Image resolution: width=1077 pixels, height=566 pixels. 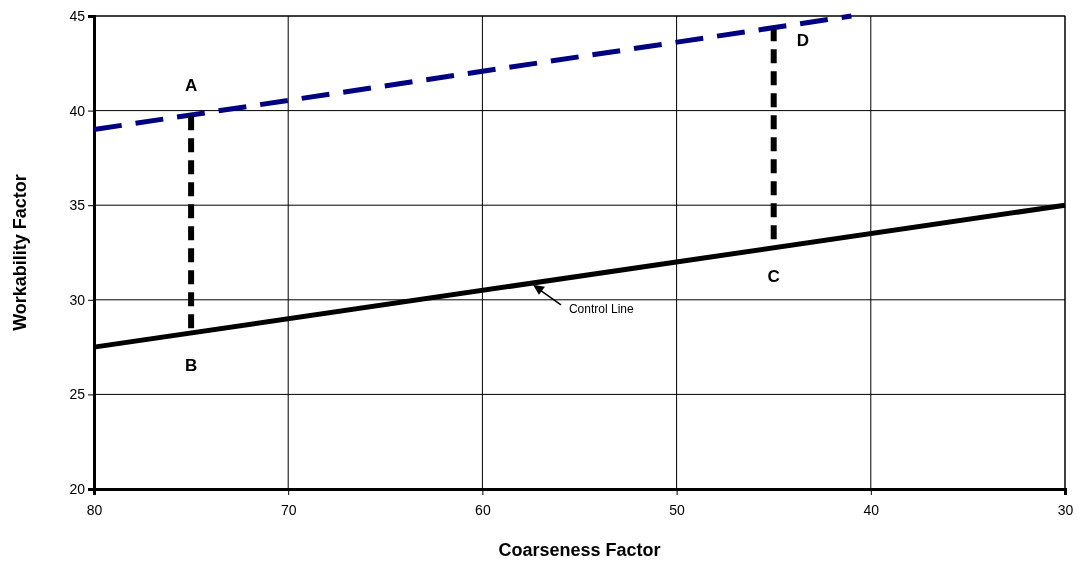 I want to click on y-tick-label: 40, so click(x=77, y=110).